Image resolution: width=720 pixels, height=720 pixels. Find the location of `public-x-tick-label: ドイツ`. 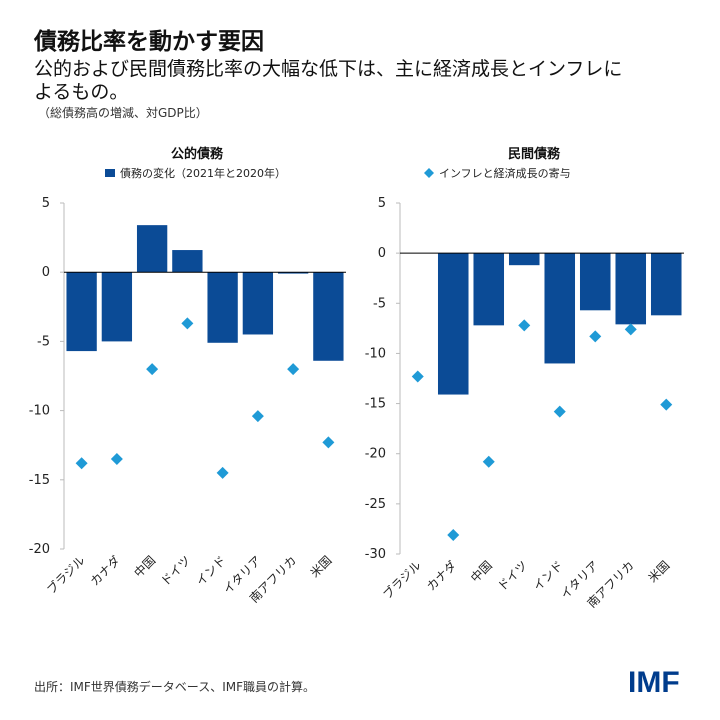

public-x-tick-label: ドイツ is located at coordinates (175, 570).